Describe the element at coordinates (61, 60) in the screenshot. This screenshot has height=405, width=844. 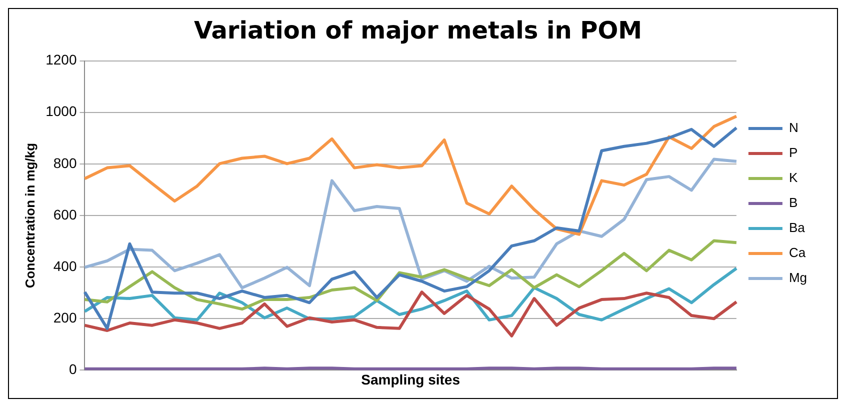
I see `y-tick-label: 1200` at that location.